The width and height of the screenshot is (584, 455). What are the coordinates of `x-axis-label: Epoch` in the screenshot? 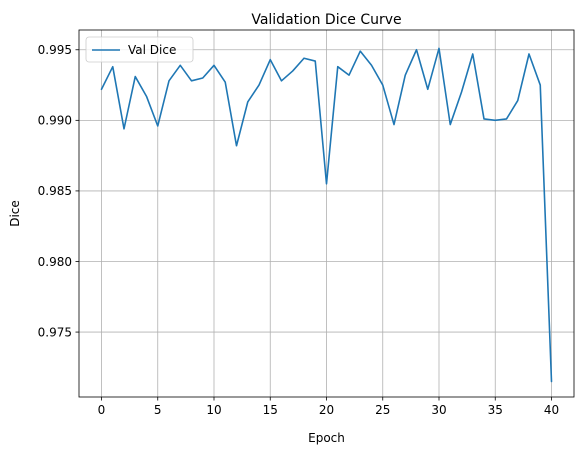 It's located at (326, 438).